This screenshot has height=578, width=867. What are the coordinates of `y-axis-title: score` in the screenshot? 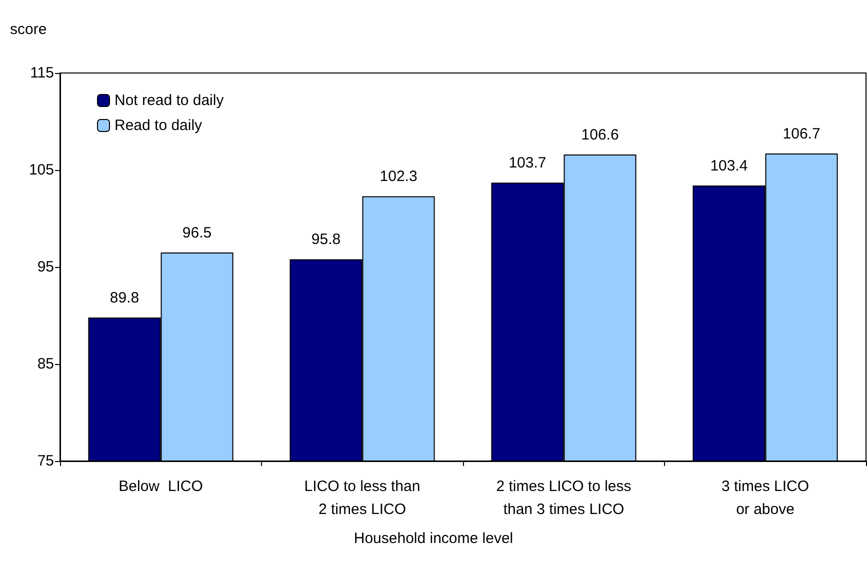 It's located at (28, 29).